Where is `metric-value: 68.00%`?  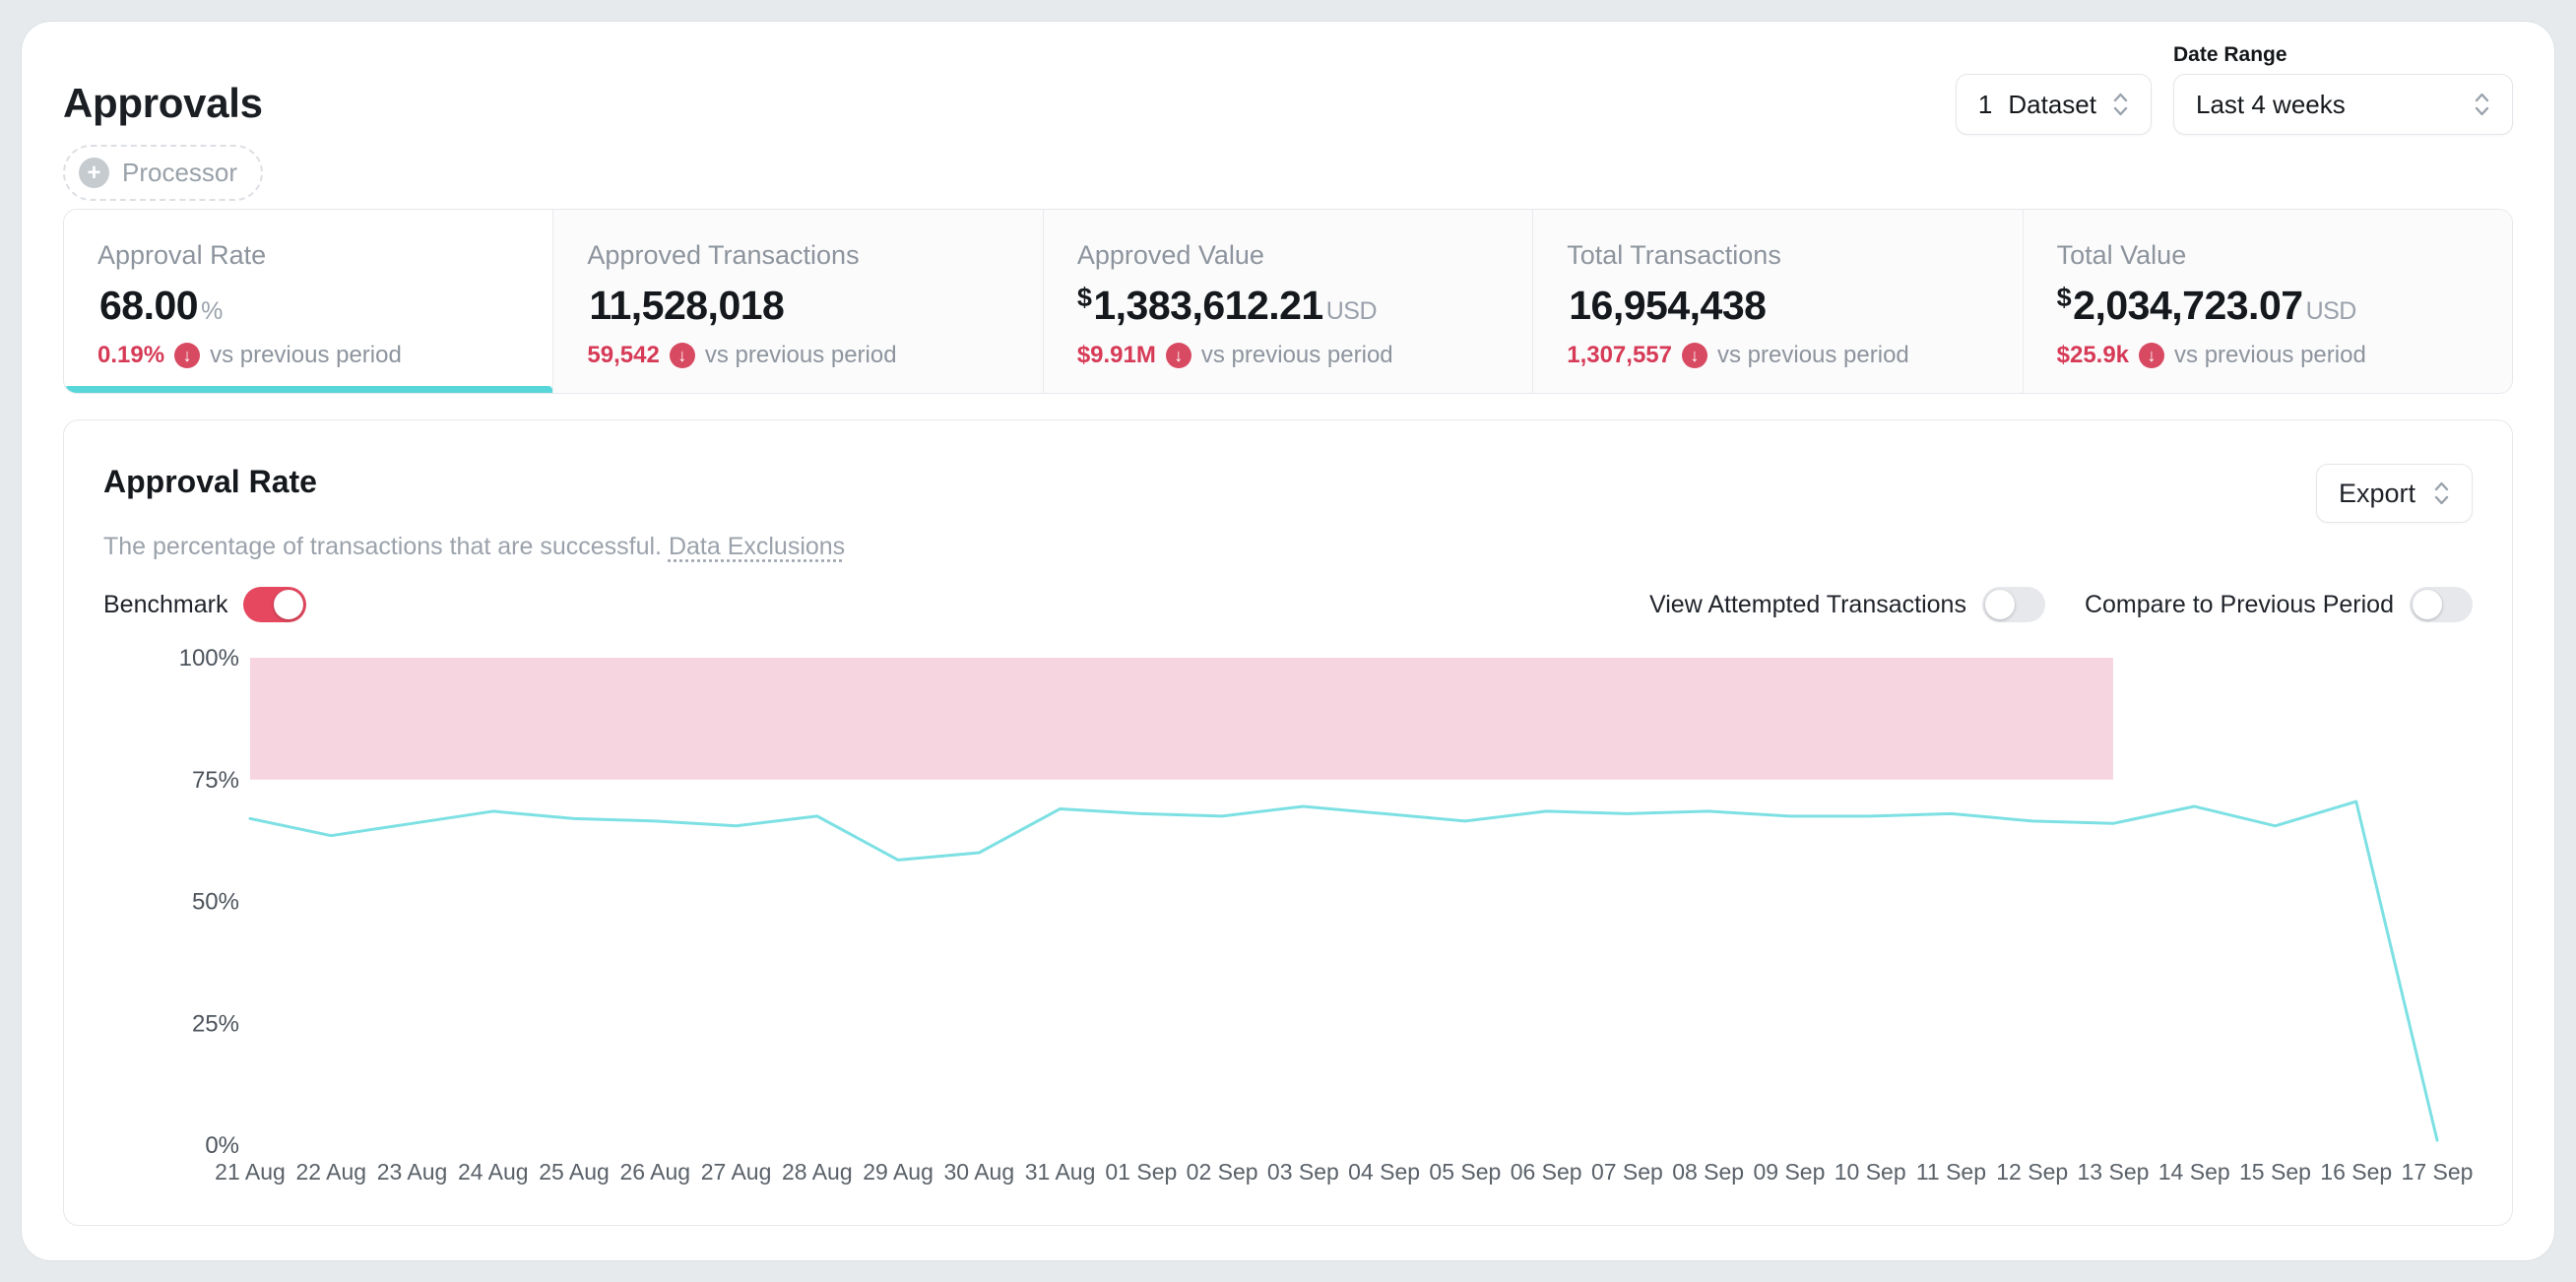
metric-value: 68.00% is located at coordinates (161, 306).